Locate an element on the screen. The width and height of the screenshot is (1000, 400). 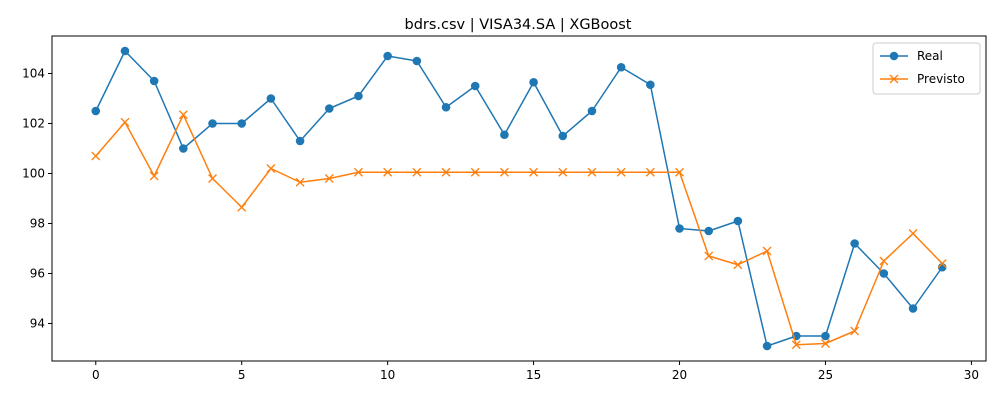
legend-marker-previsto is located at coordinates (894, 79).